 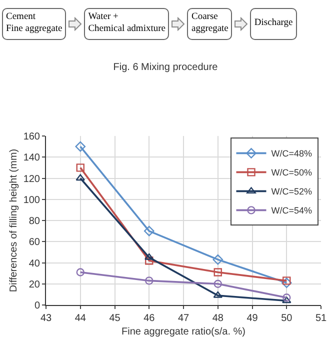 I want to click on text: Coarse aggregate, so click(x=209, y=24).